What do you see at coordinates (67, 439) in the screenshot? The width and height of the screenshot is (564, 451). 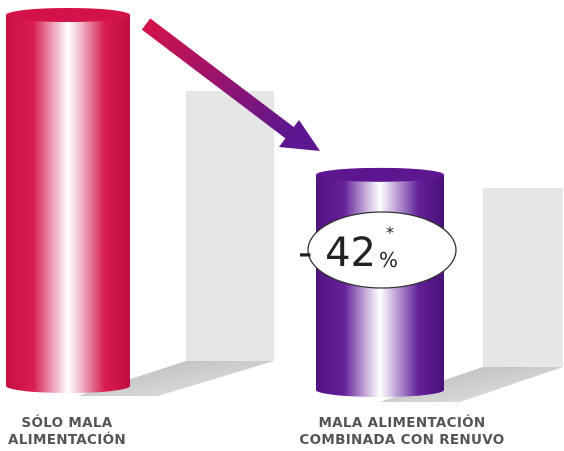 I see `category-label-1-line-2: ALIMENTACIÓN` at bounding box center [67, 439].